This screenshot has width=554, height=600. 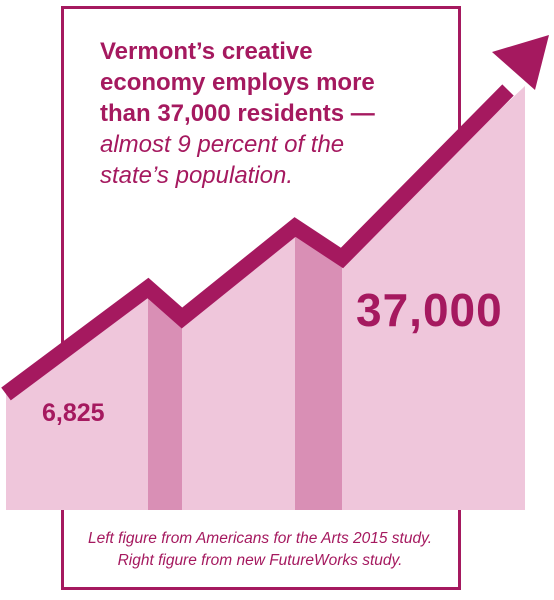 What do you see at coordinates (237, 82) in the screenshot?
I see `headline-line-2: economy employs more` at bounding box center [237, 82].